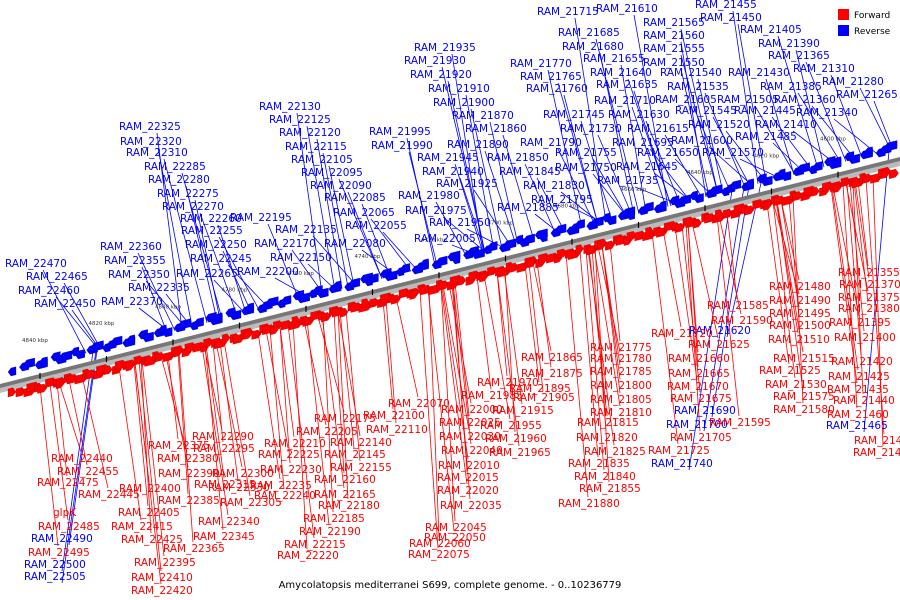  Describe the element at coordinates (436, 211) in the screenshot. I see `gene-label-ram-21975: RAM_21975` at that location.